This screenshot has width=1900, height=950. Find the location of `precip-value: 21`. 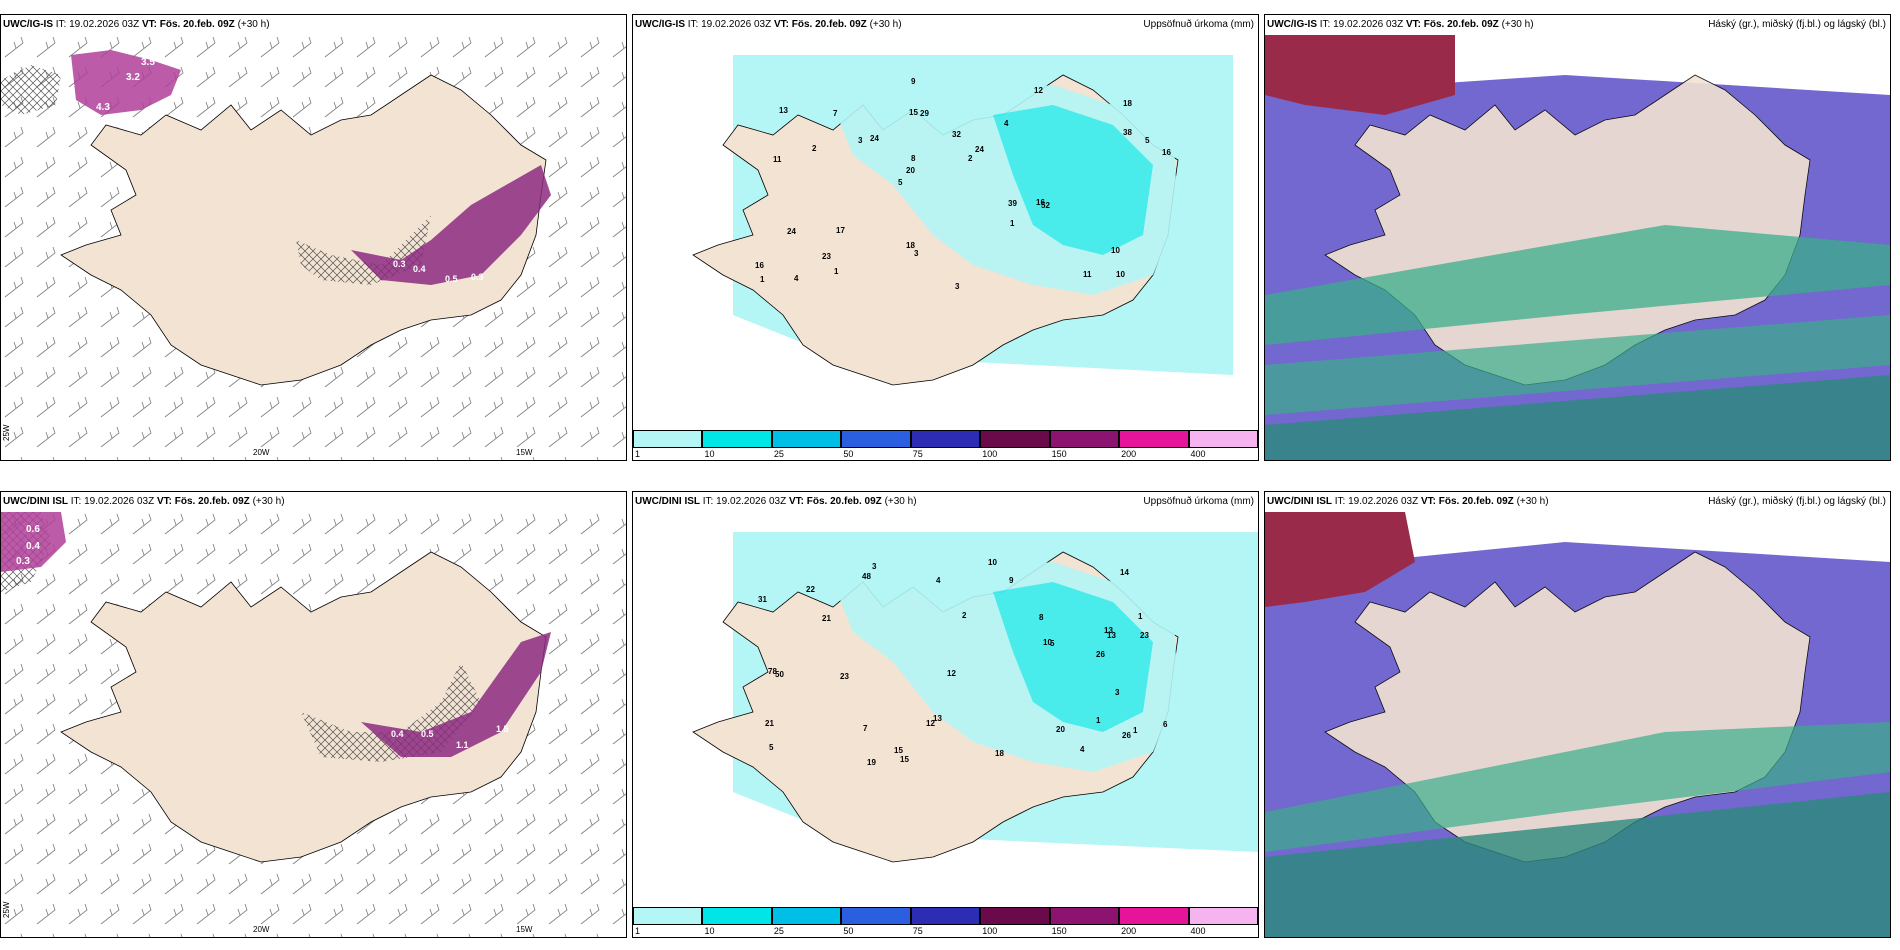

precip-value: 21 is located at coordinates (826, 618).